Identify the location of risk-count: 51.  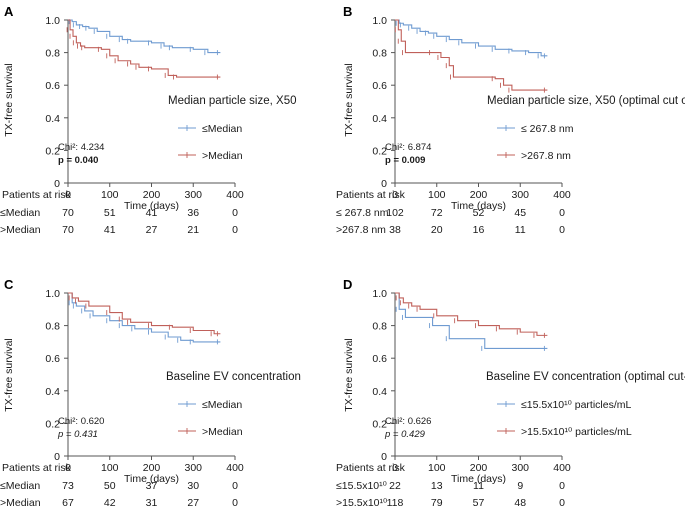
(110, 213).